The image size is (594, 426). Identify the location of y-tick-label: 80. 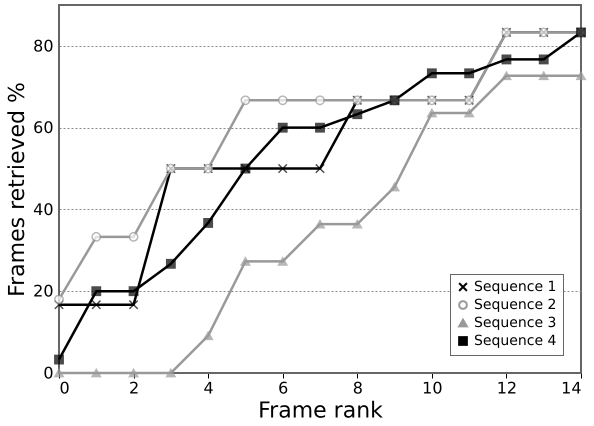
(43, 46).